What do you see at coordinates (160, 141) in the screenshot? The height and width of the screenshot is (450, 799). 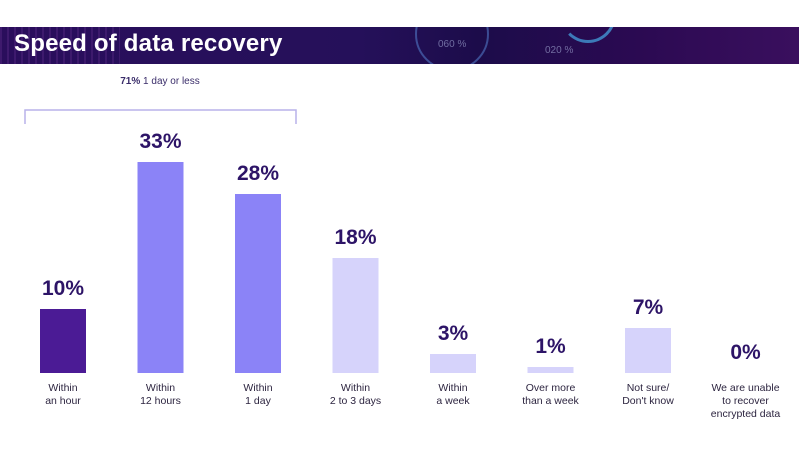 I see `value-label-within-12-hours: 33%` at bounding box center [160, 141].